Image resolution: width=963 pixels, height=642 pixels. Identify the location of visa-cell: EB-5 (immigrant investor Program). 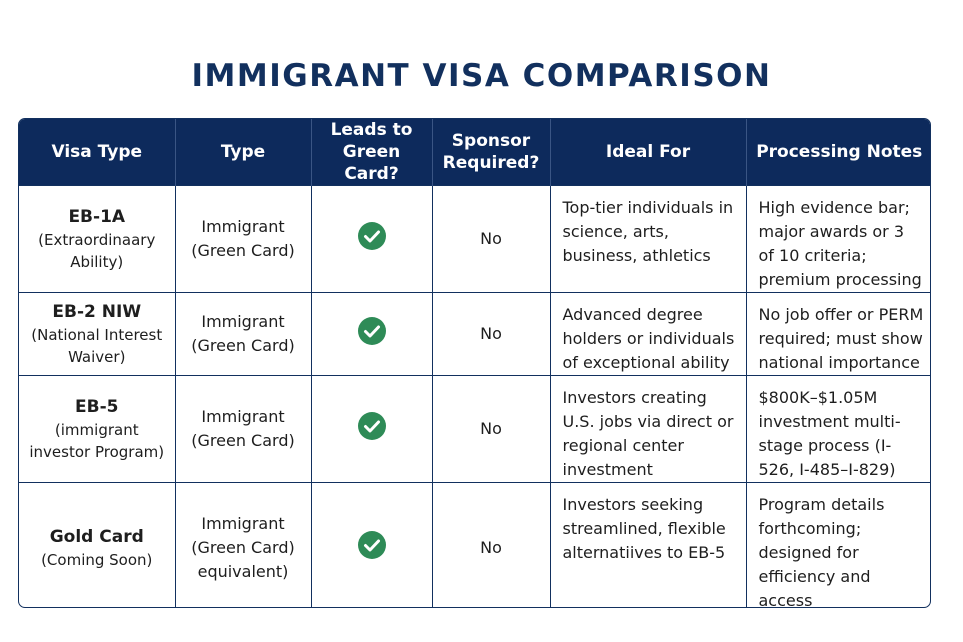
(97, 429).